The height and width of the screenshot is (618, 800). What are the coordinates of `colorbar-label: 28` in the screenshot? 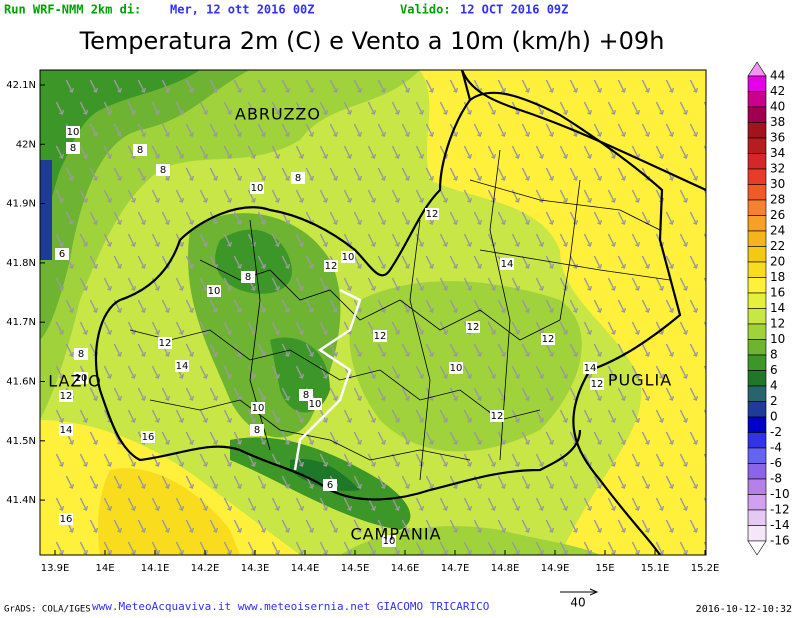 It's located at (777, 200).